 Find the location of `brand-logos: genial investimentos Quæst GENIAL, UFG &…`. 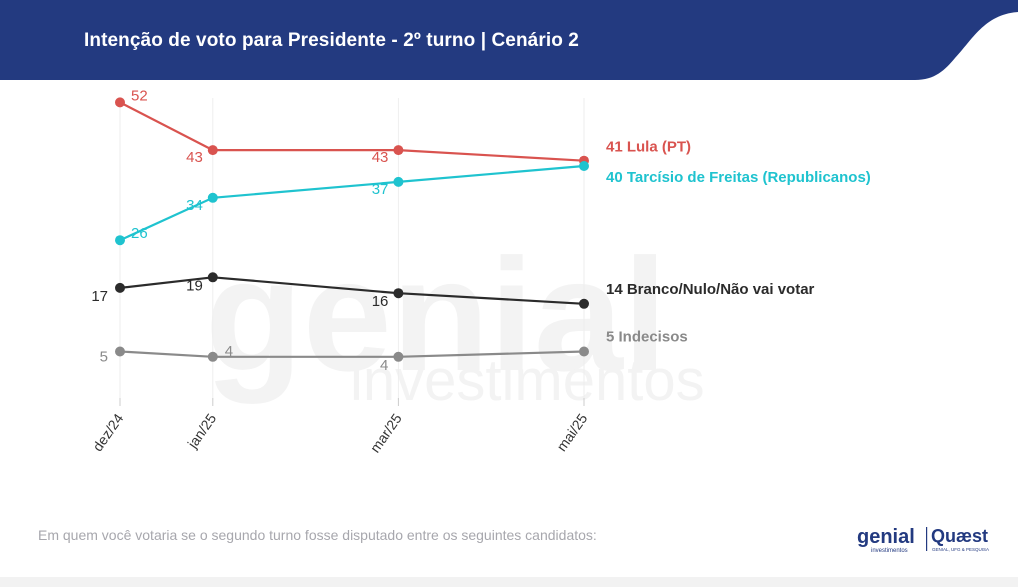

brand-logos: genial investimentos Quæst GENIAL, UFG &… is located at coordinates (923, 540).